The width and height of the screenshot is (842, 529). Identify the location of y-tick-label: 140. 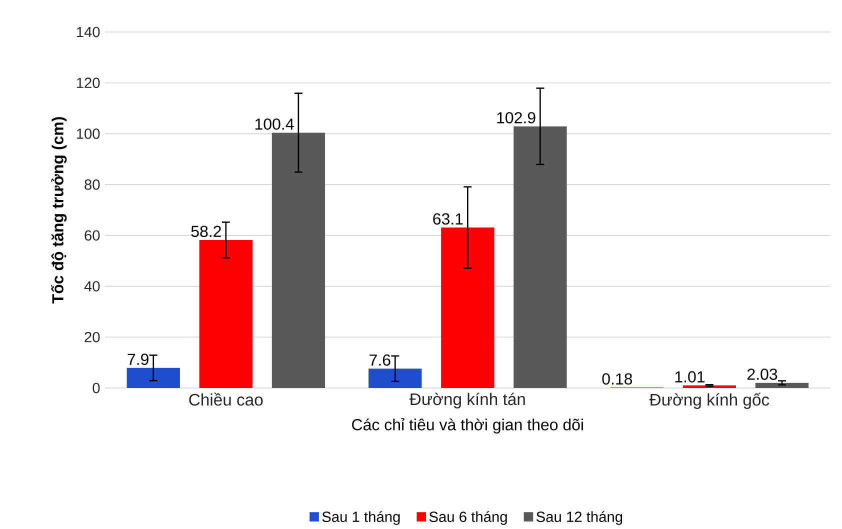
(88, 32).